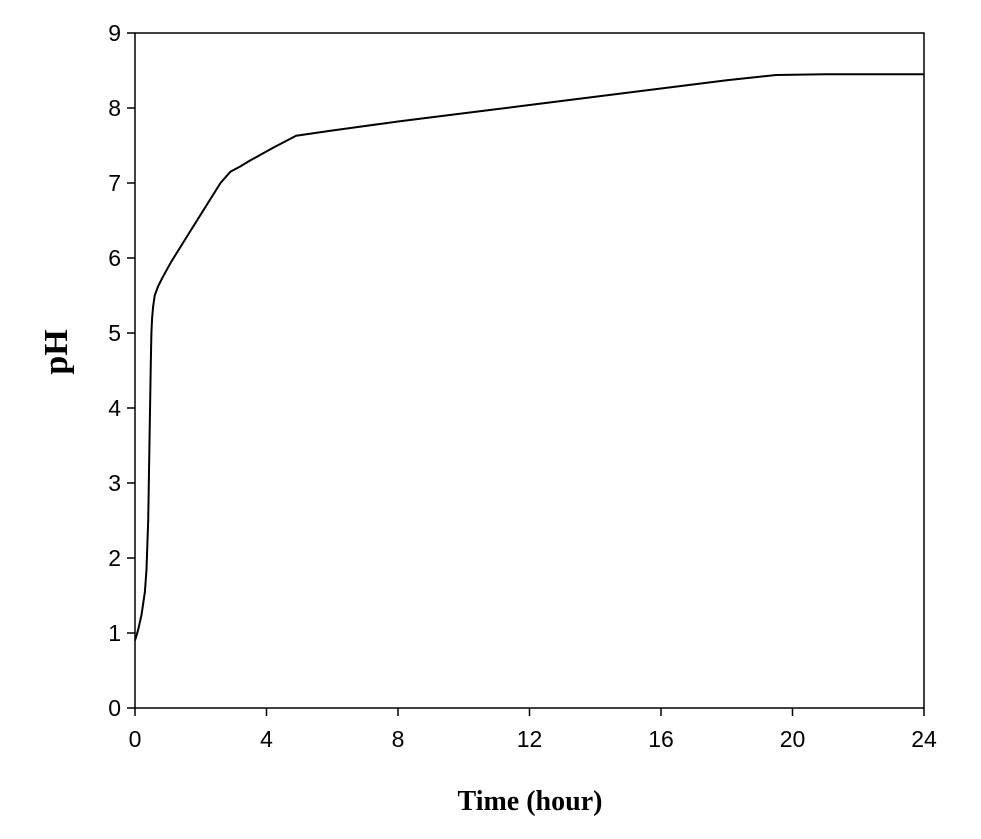  What do you see at coordinates (114, 408) in the screenshot?
I see `y-tick-label: 4` at bounding box center [114, 408].